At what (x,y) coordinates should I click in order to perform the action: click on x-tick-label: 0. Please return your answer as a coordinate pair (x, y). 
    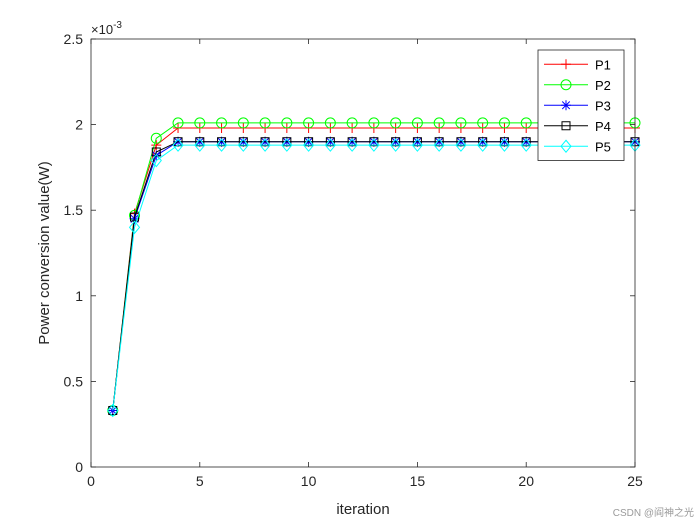
    Looking at the image, I should click on (91, 481).